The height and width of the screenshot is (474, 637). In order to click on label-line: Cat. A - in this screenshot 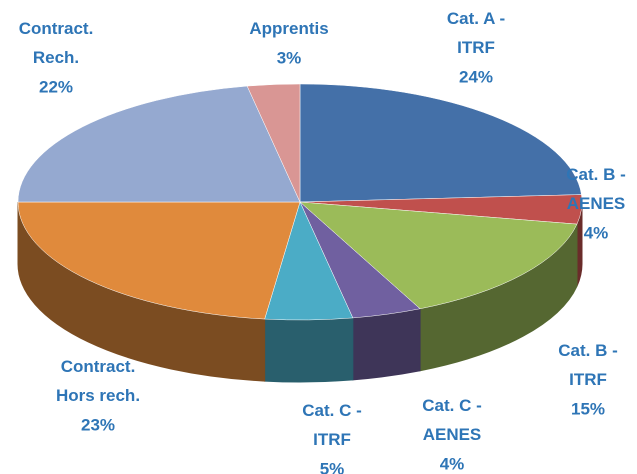, I will do `click(476, 18)`.